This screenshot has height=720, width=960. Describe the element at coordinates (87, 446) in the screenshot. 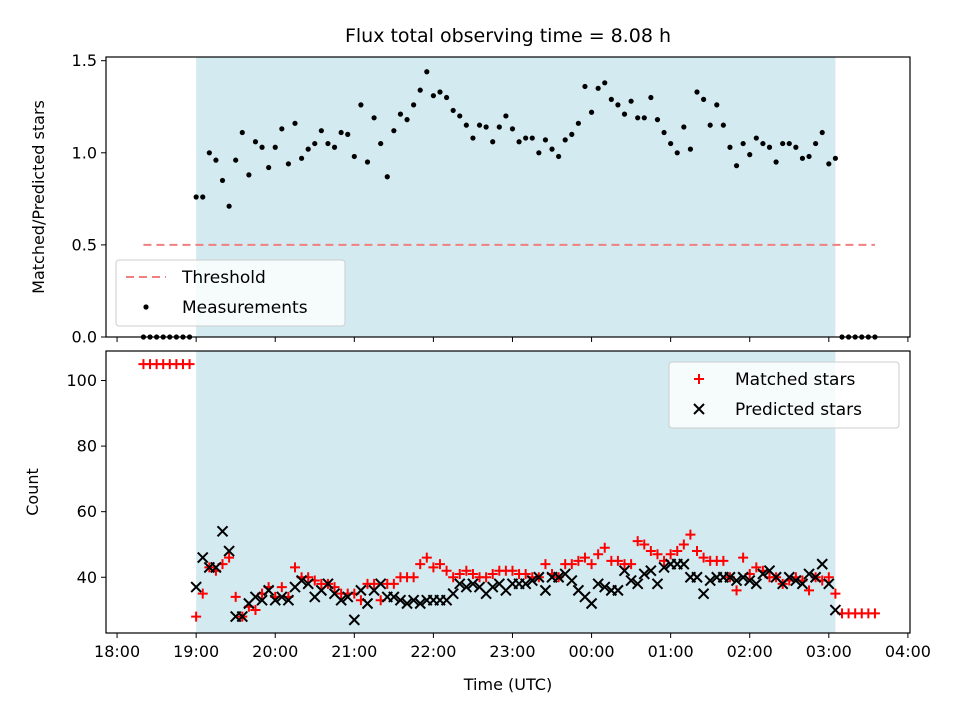

I see `y-tick-label: 80` at that location.